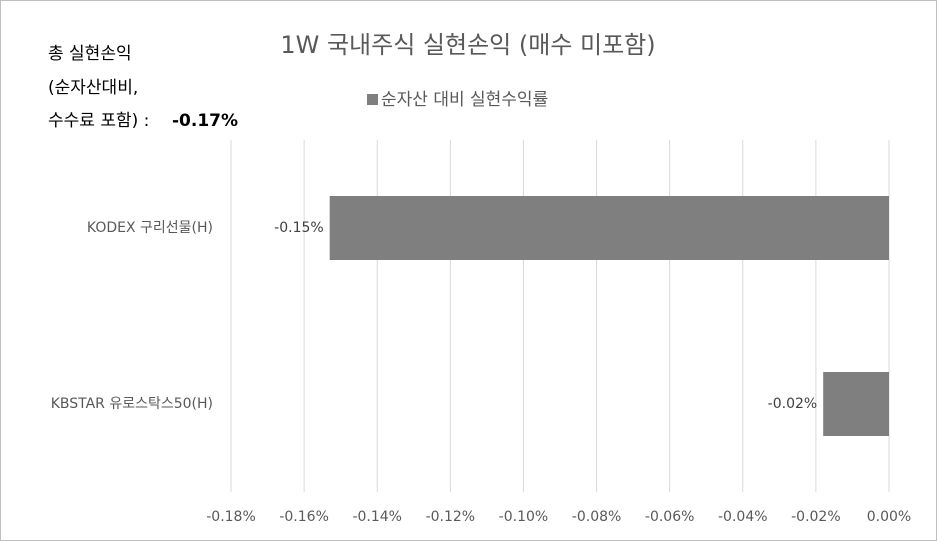 This screenshot has width=937, height=541. Describe the element at coordinates (299, 228) in the screenshot. I see `data-label: -0.15%` at that location.